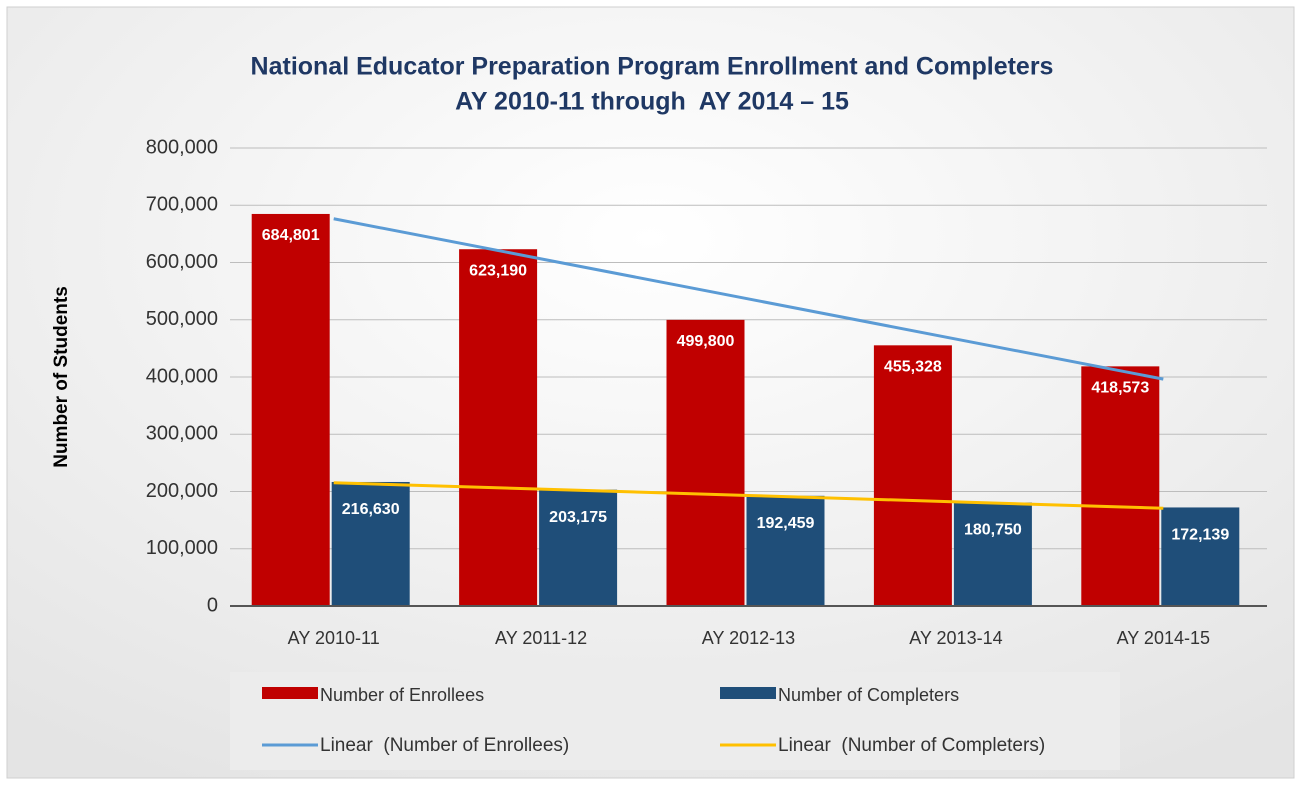 This screenshot has height=785, width=1301. I want to click on legend-label: Linear (Number of Completers), so click(911, 745).